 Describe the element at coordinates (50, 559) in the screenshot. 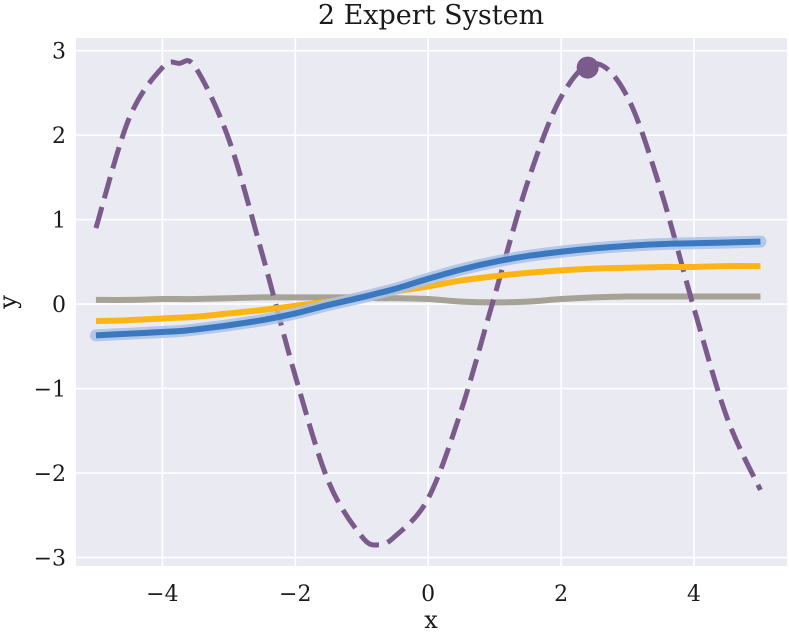

I see `y-tick-label: −3` at that location.